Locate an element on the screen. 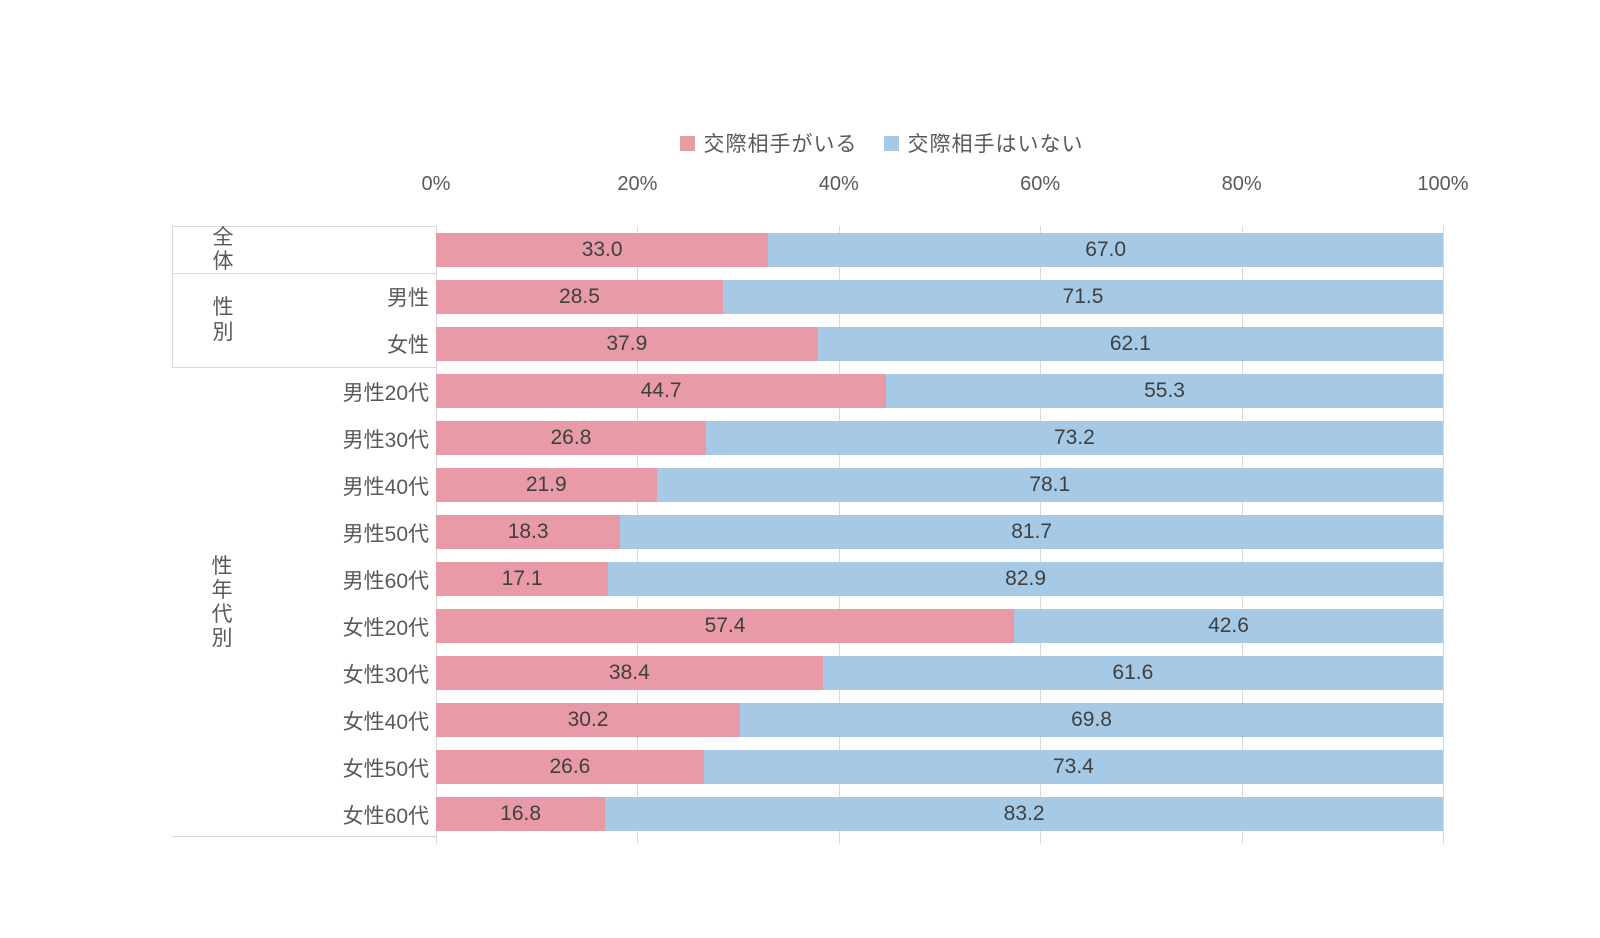  stacked-bar: 26.8 73.2 is located at coordinates (939, 437).